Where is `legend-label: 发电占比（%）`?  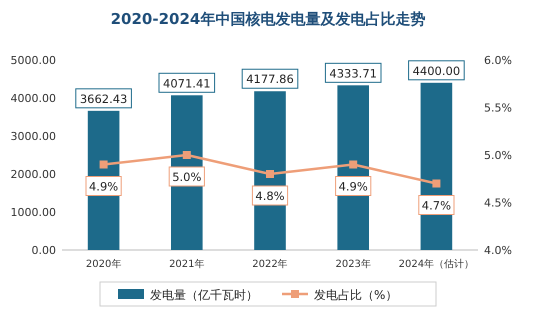 legend-label: 发电占比（%） is located at coordinates (356, 295).